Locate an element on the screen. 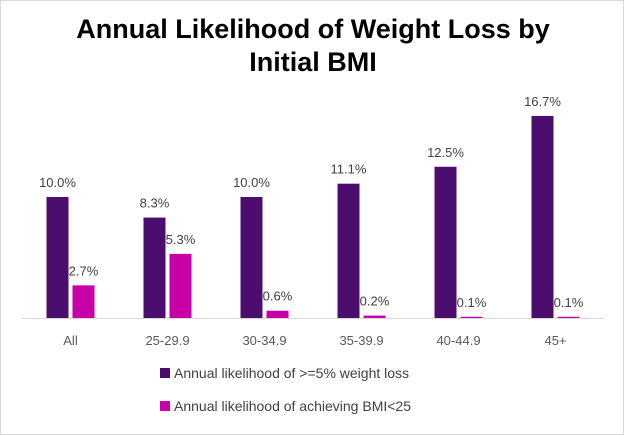  x-tick-label-2: 30-34.9 is located at coordinates (264, 340).